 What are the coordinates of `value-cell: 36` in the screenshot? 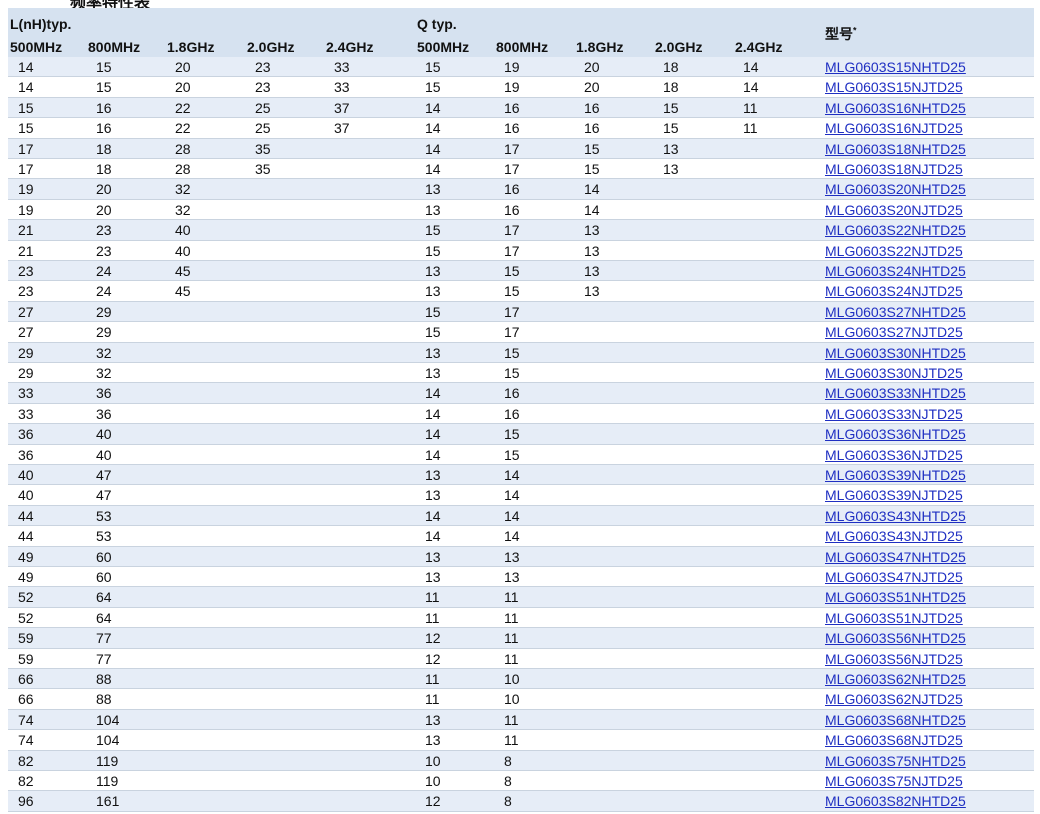 It's located at (26, 454).